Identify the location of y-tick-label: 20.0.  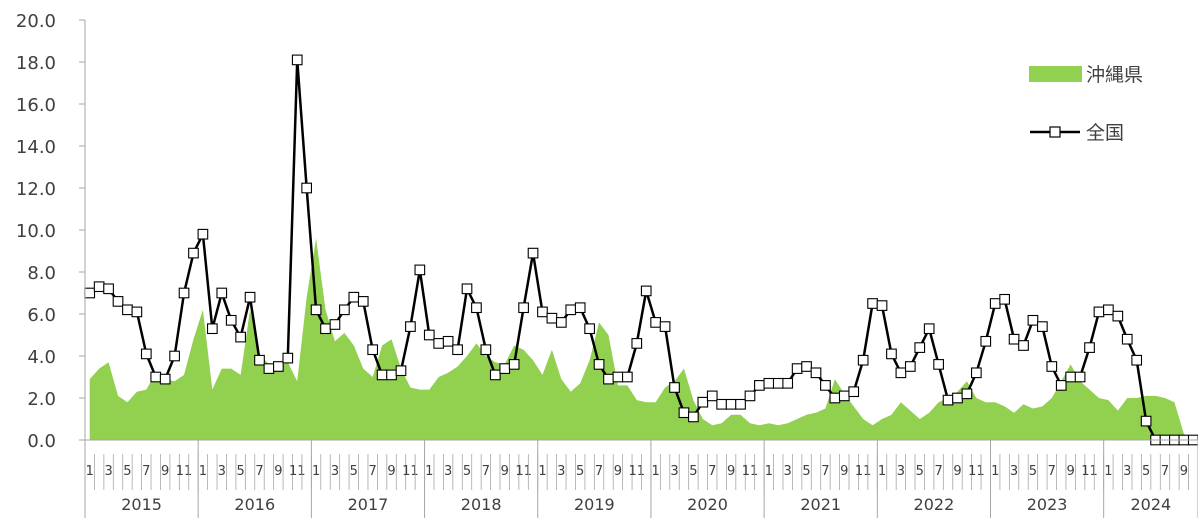
(36, 21).